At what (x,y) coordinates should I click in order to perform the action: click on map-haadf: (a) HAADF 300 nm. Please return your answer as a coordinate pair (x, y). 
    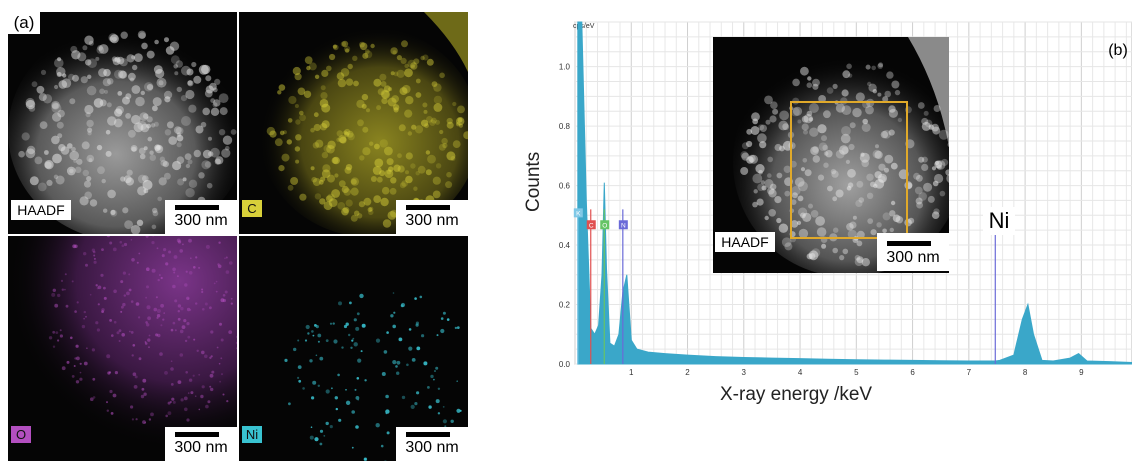
    Looking at the image, I should click on (122, 123).